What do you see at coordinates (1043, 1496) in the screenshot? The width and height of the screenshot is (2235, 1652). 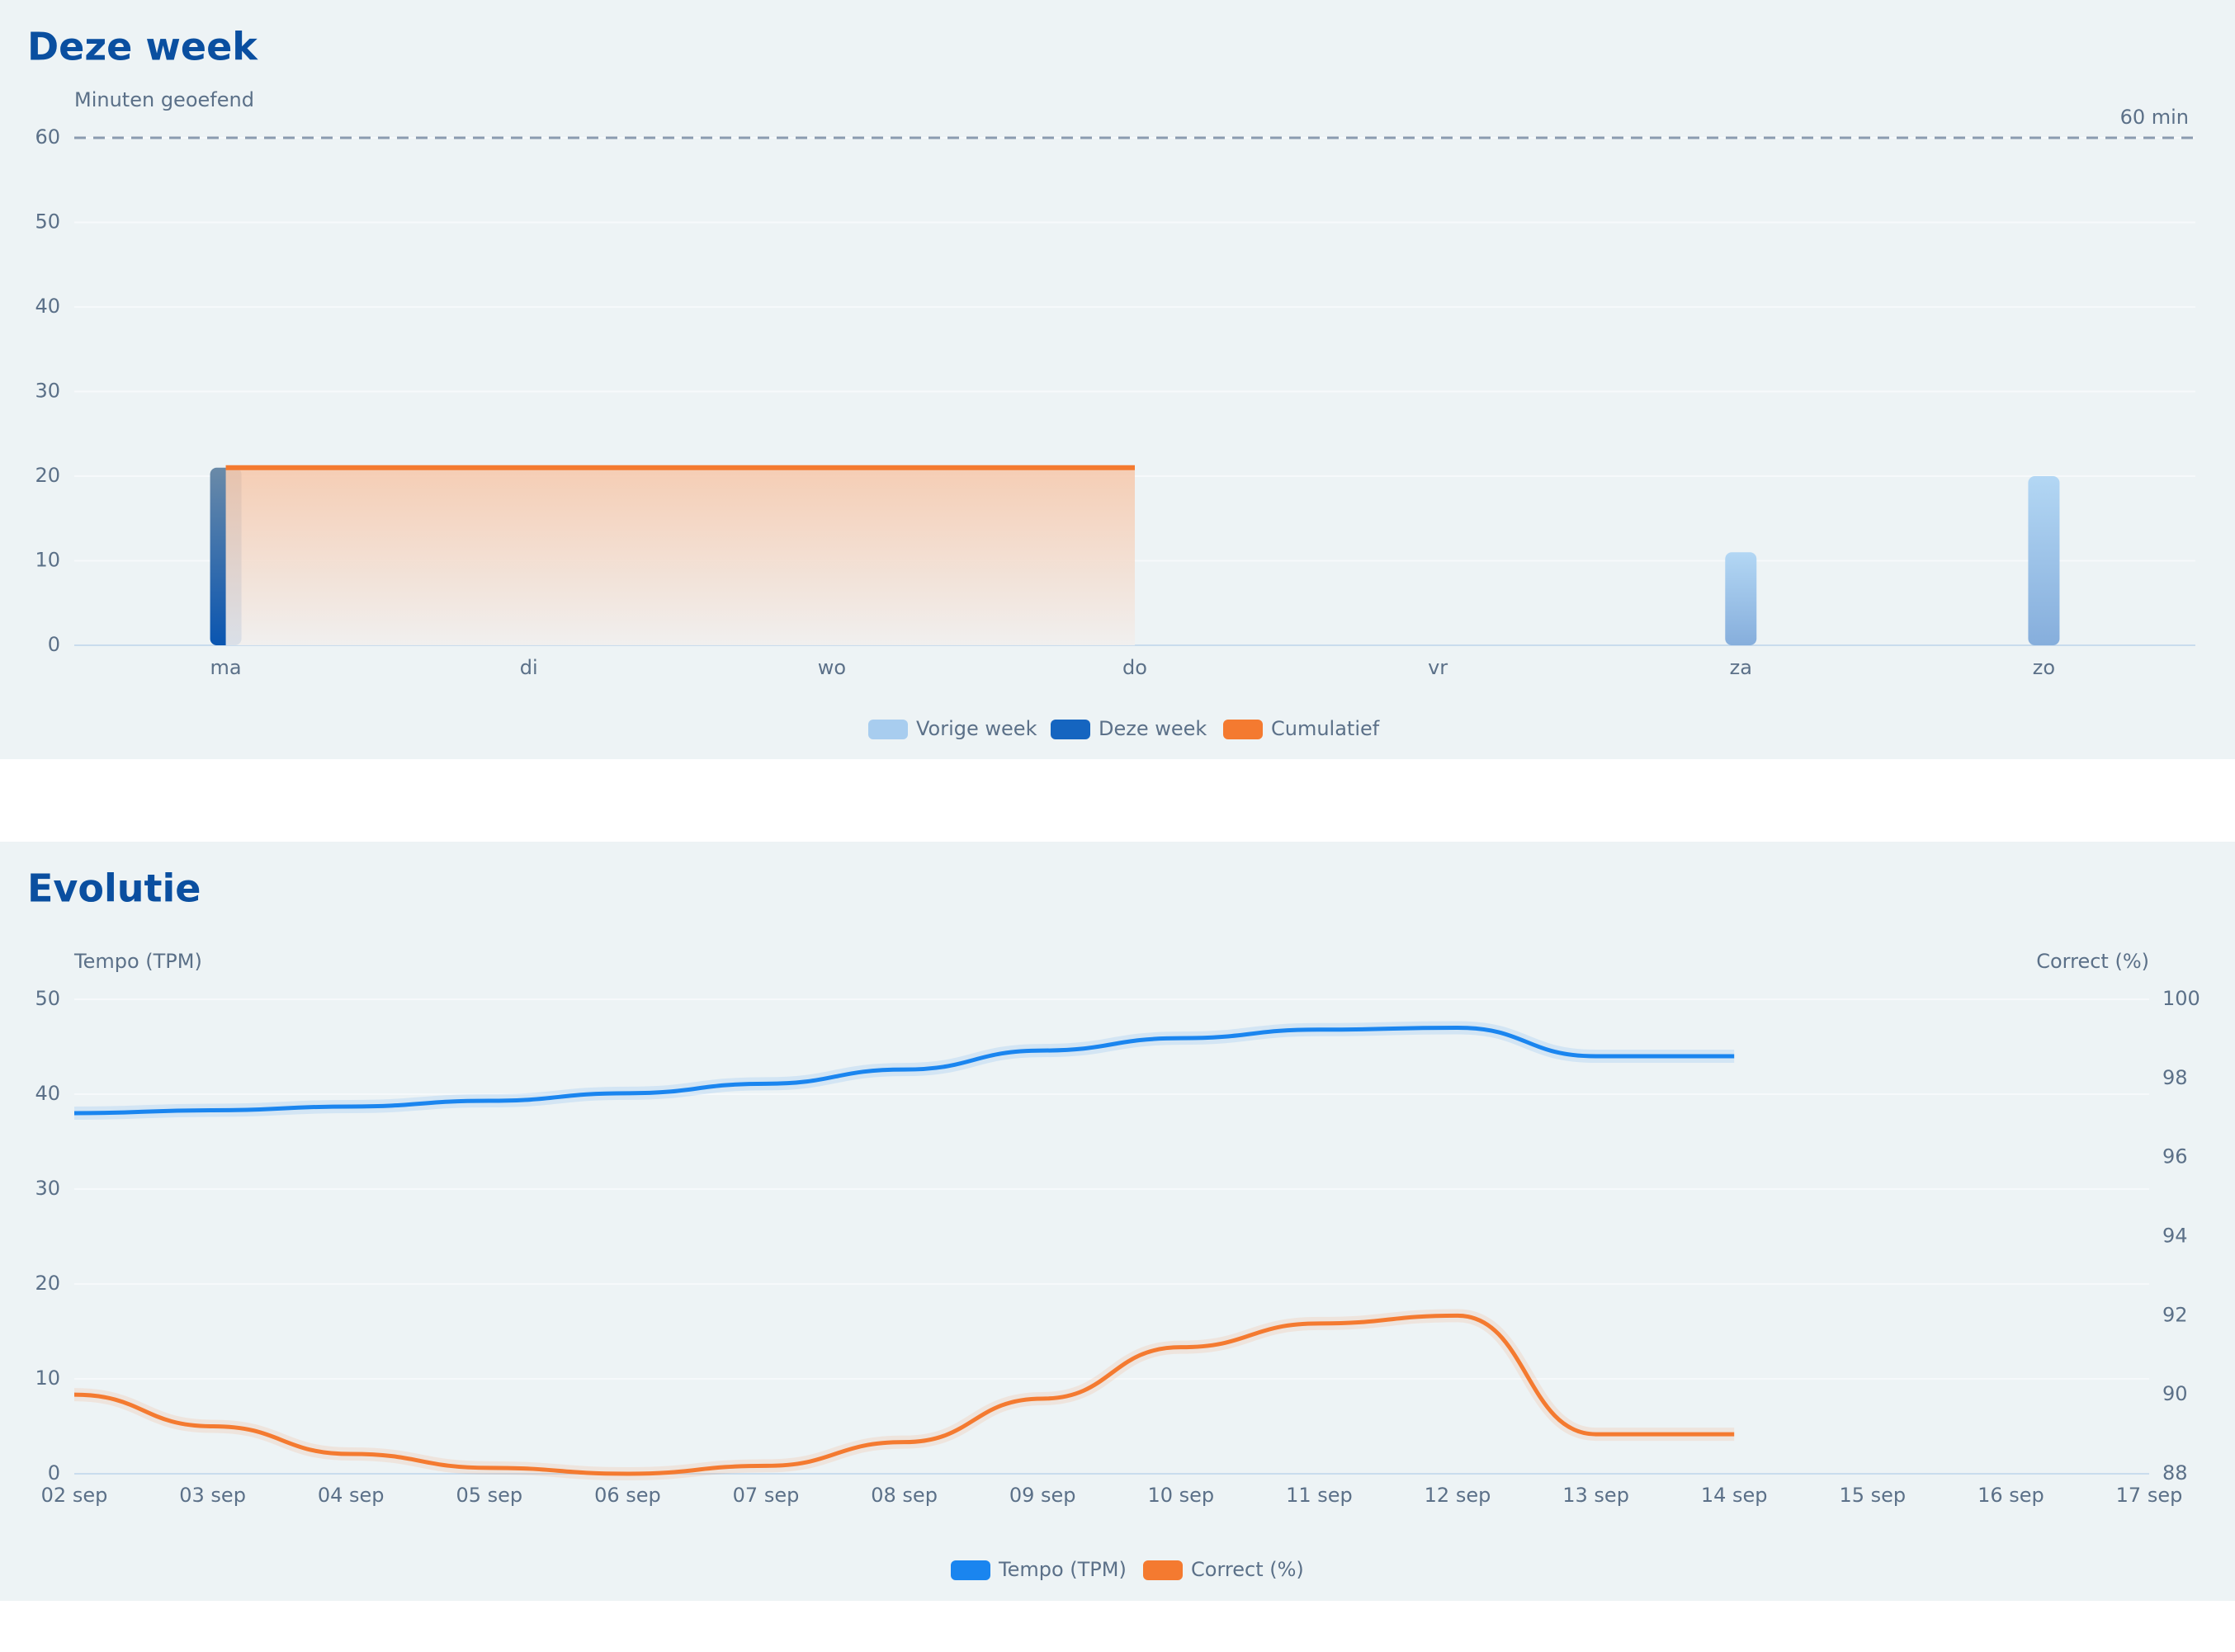 I see `x-tick-label: 09 sep` at bounding box center [1043, 1496].